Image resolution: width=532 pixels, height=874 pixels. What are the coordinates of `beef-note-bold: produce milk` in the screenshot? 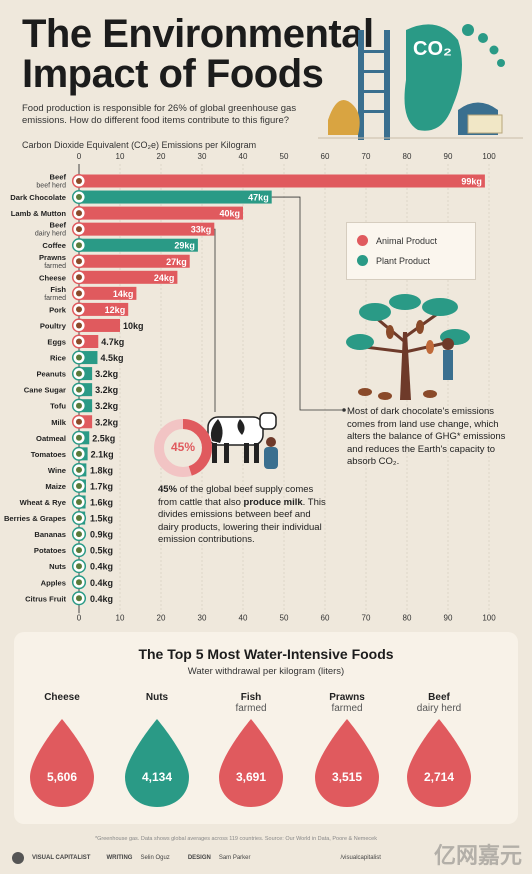 It's located at (273, 502).